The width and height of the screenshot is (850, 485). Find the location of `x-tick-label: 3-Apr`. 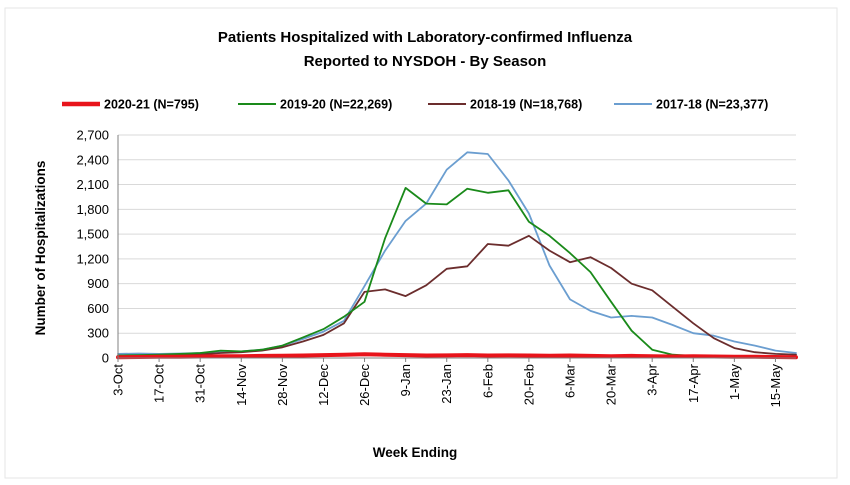

x-tick-label: 3-Apr is located at coordinates (652, 379).